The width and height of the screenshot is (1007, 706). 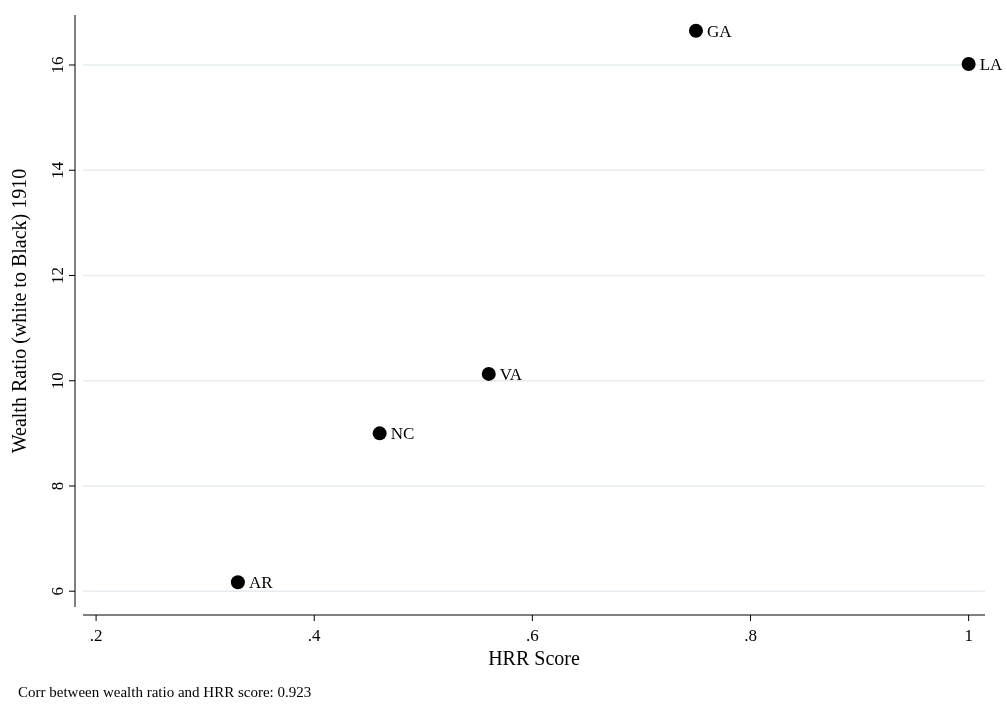 I want to click on x-tick-label: 1, so click(x=968, y=635).